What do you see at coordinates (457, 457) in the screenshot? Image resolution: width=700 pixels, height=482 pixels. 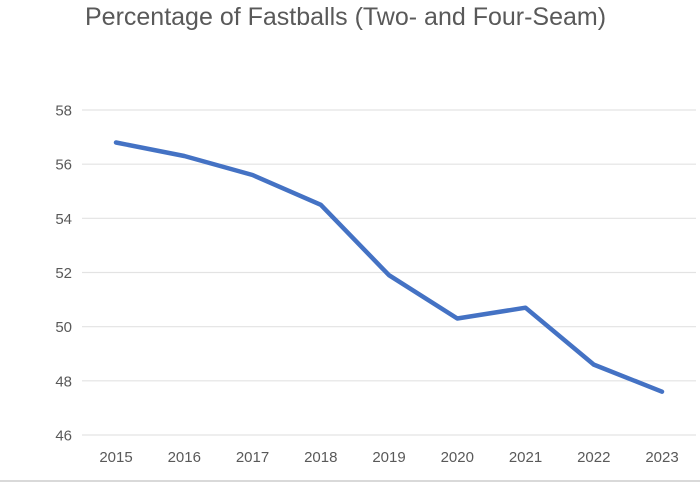 I see `x-axis-tick-label: 2020` at bounding box center [457, 457].